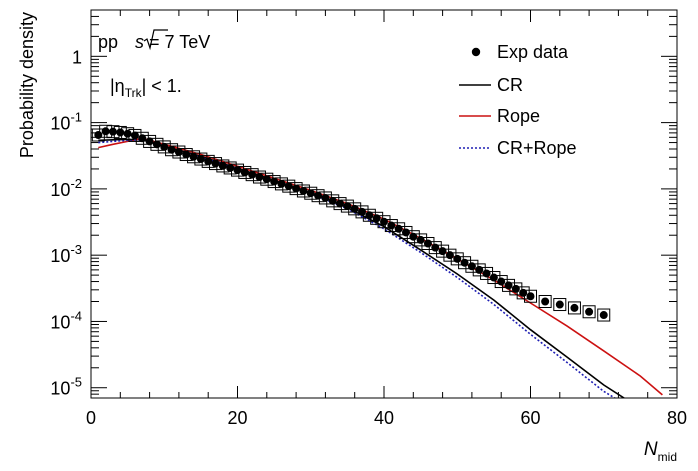  I want to click on y-tick-exponent: -4, so click(76, 315).